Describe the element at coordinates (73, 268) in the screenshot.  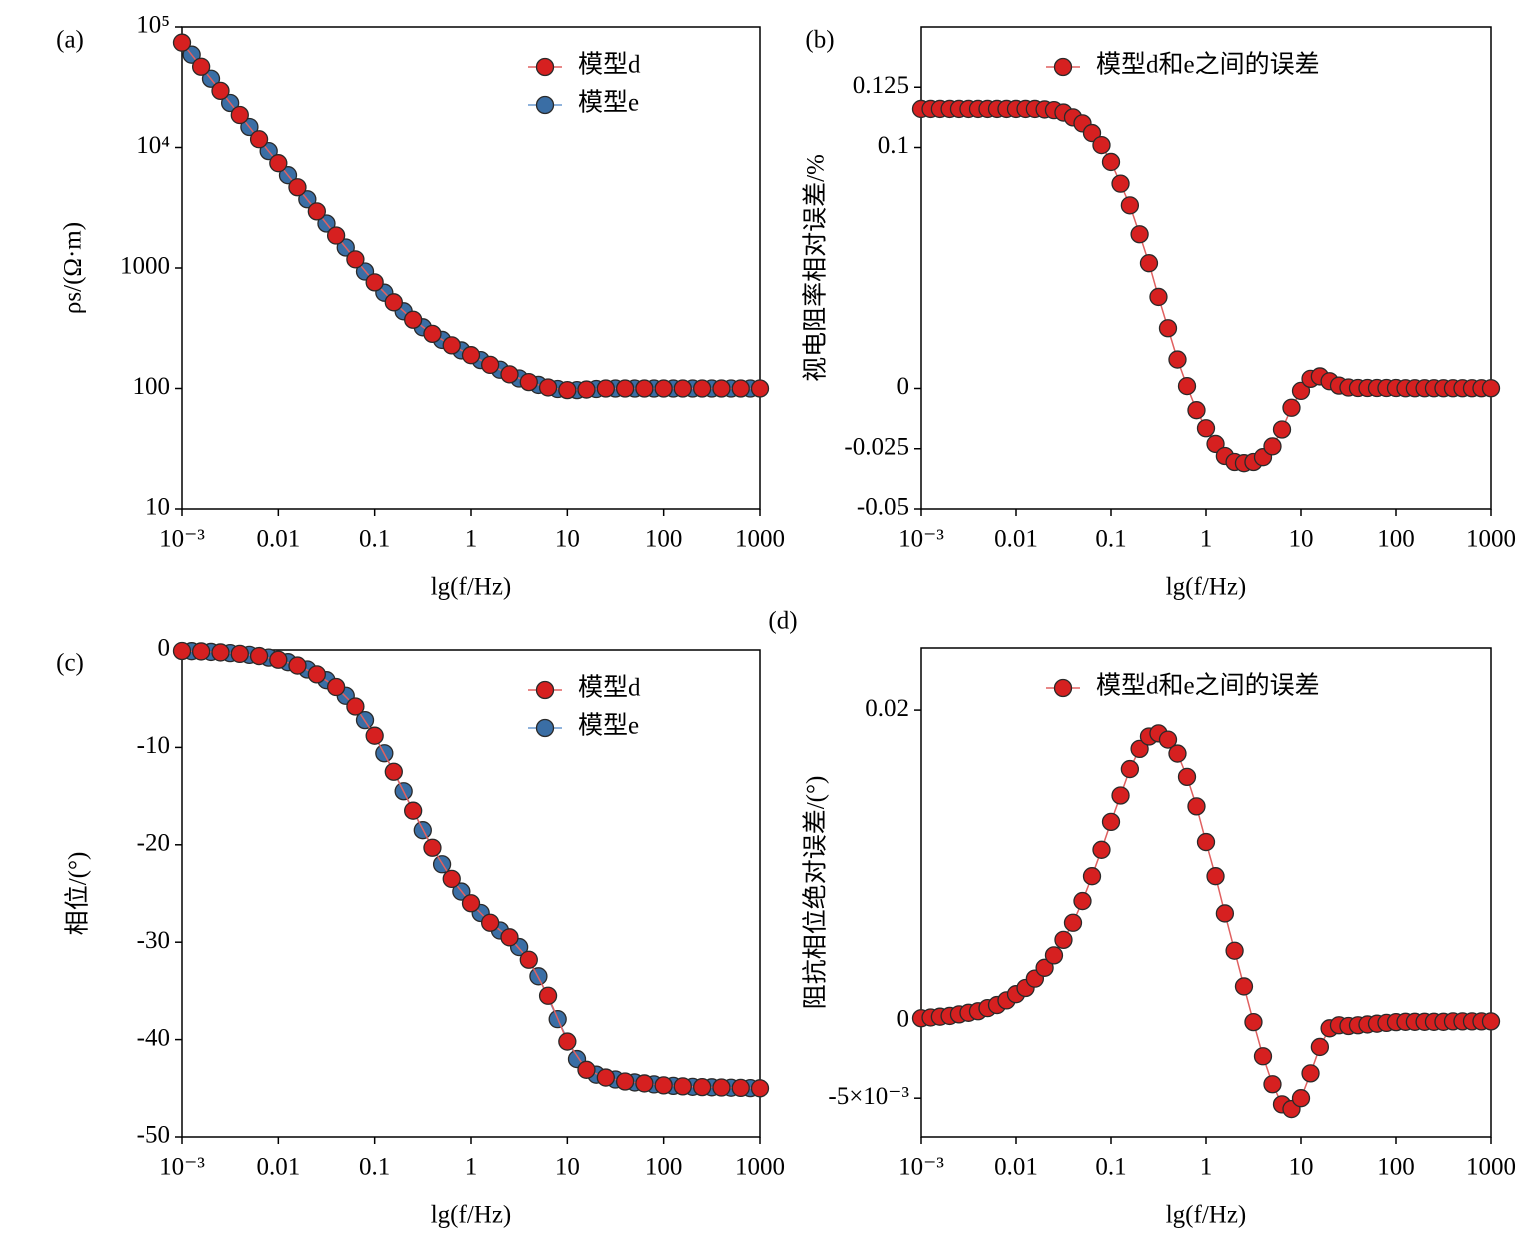
I see `y-axis-label: ρs/(Ω·m)` at that location.